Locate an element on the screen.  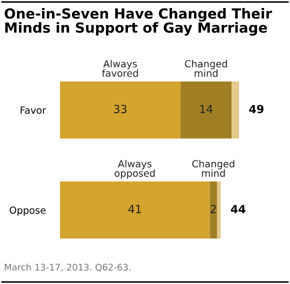
total-label: 44 is located at coordinates (238, 209).